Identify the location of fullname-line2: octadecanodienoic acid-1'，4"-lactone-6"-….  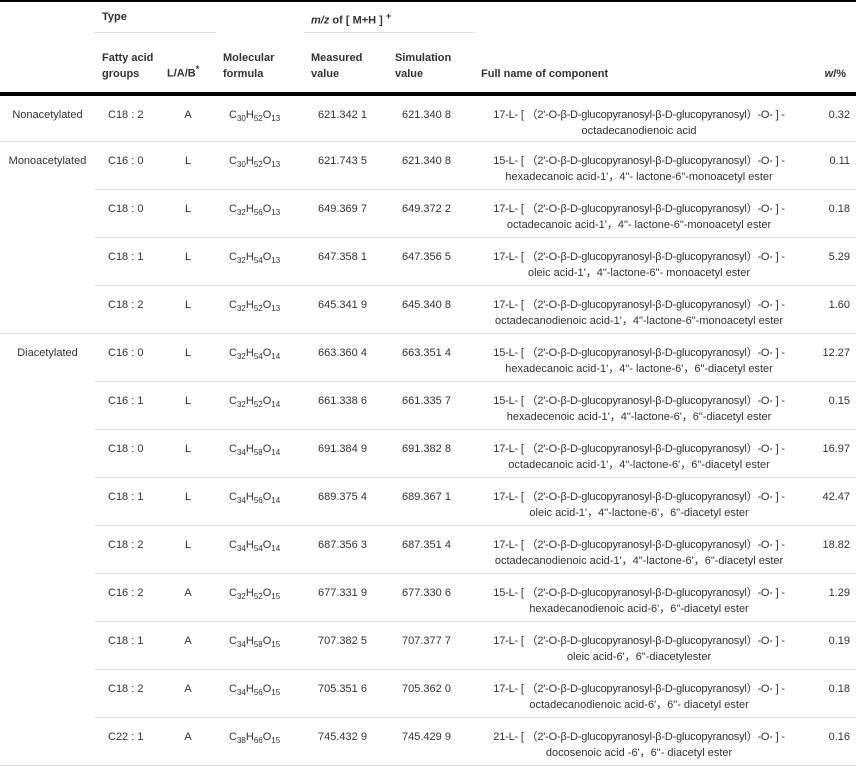
(639, 321).